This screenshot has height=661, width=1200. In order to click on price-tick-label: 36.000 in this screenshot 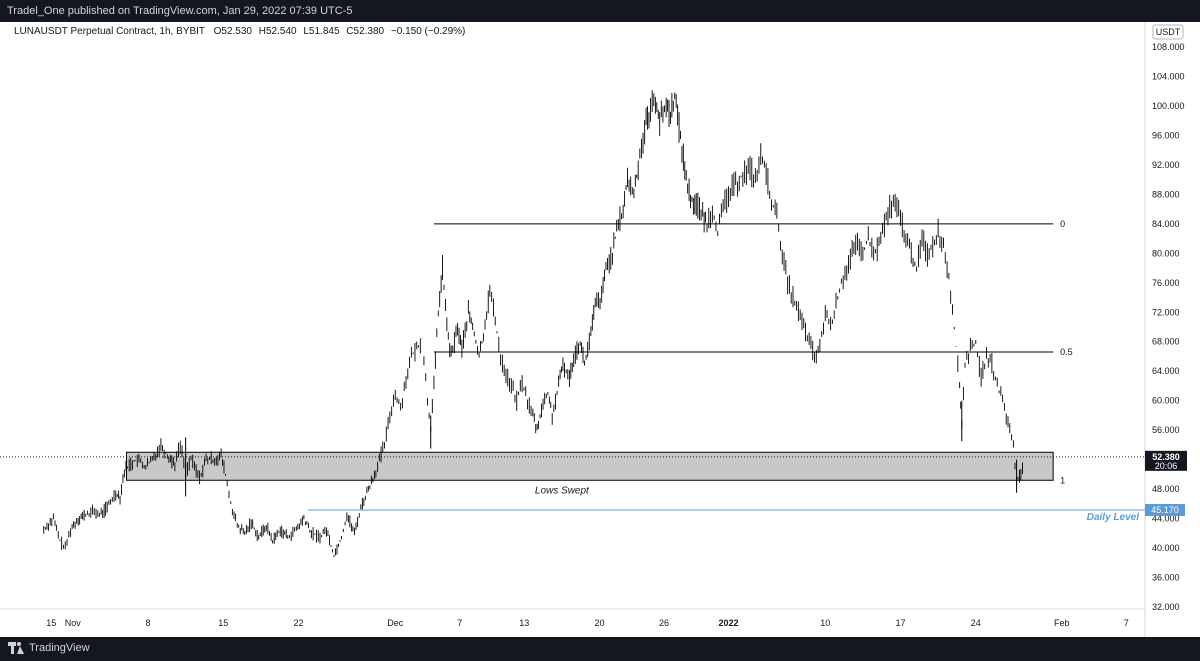, I will do `click(1166, 578)`.